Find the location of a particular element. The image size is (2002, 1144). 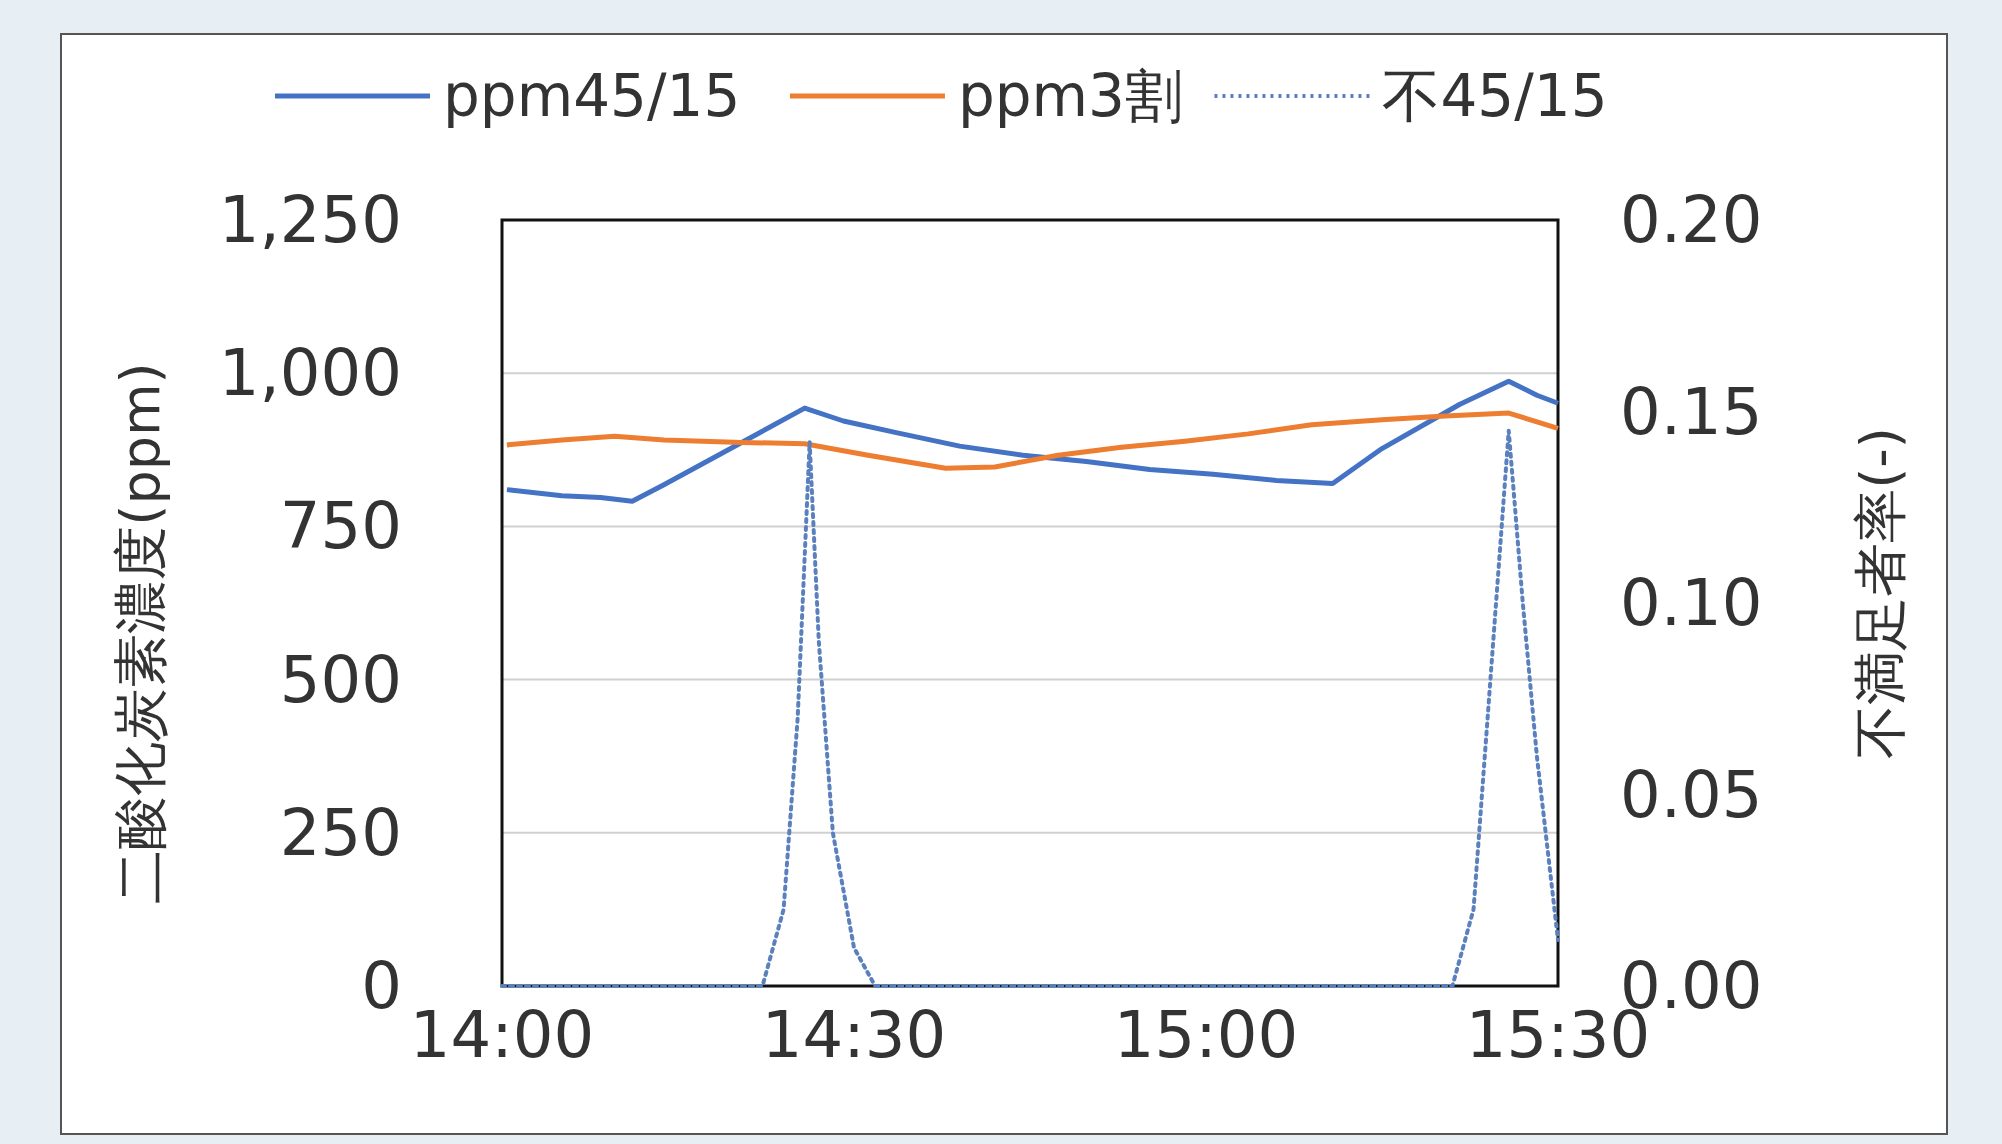

x-tick-label: 14:00 is located at coordinates (502, 1035).